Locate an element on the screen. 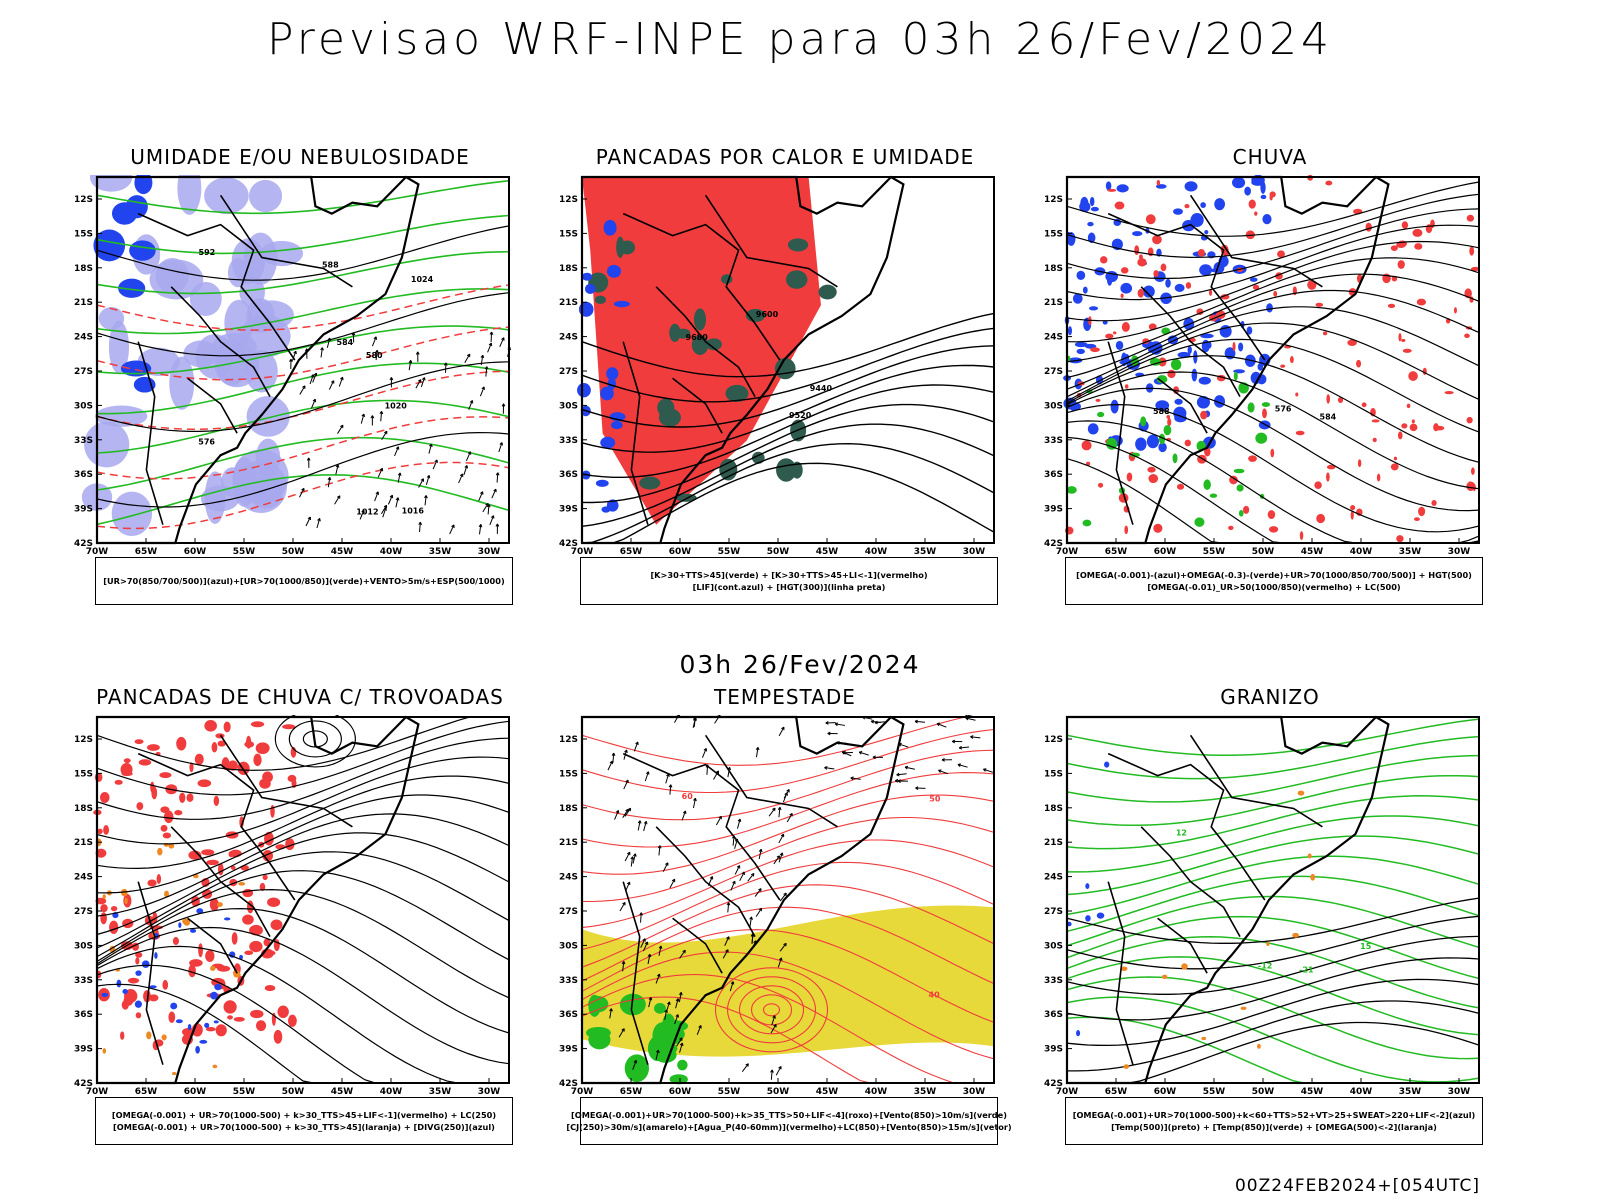 The width and height of the screenshot is (1600, 1200). lon-tick-label: 30W is located at coordinates (489, 551).